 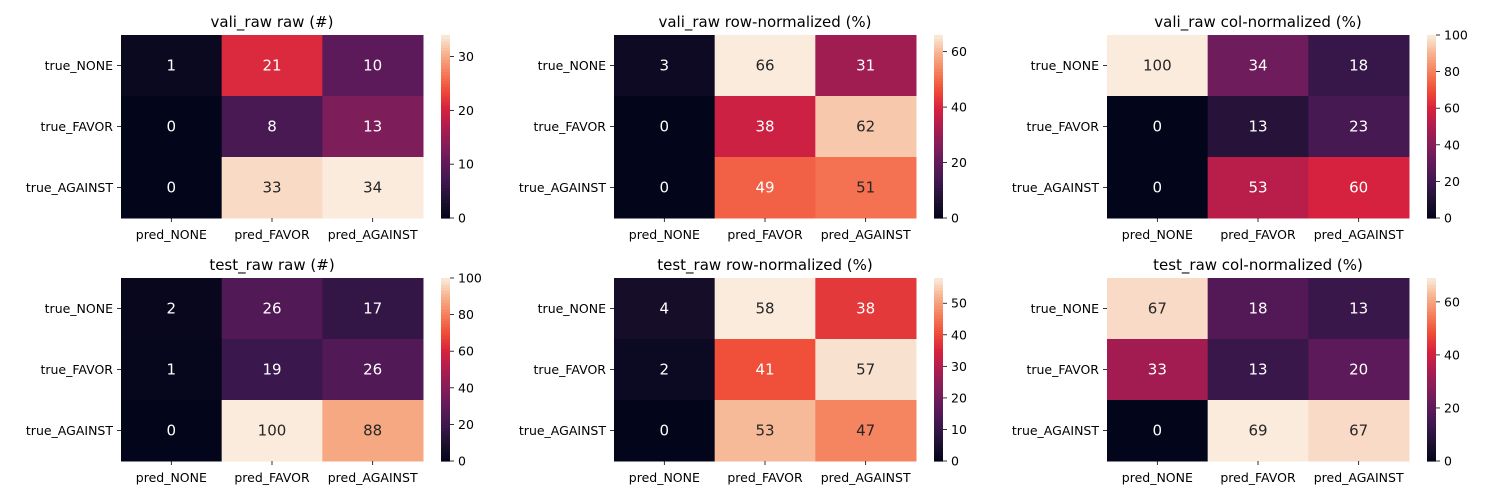 I want to click on chart-title: vali_raw row-normalized (%), so click(x=764, y=22).